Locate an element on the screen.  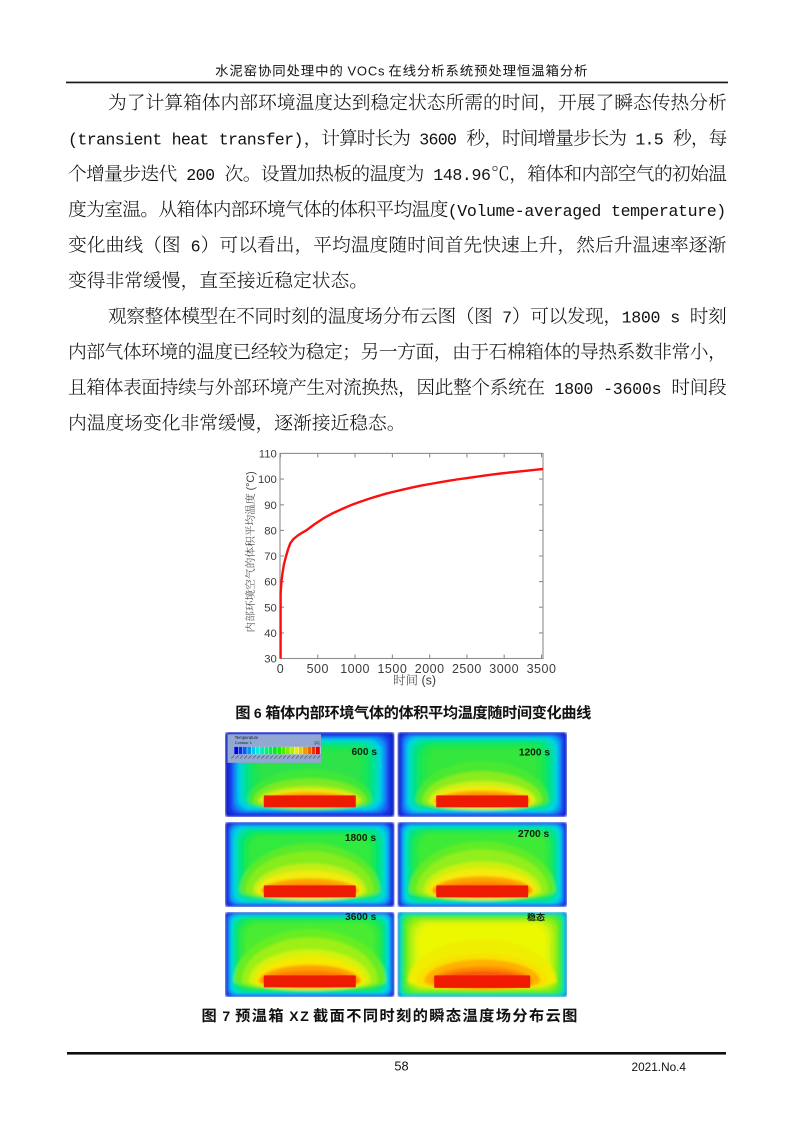
svg-text: 3000 is located at coordinates (504, 669).